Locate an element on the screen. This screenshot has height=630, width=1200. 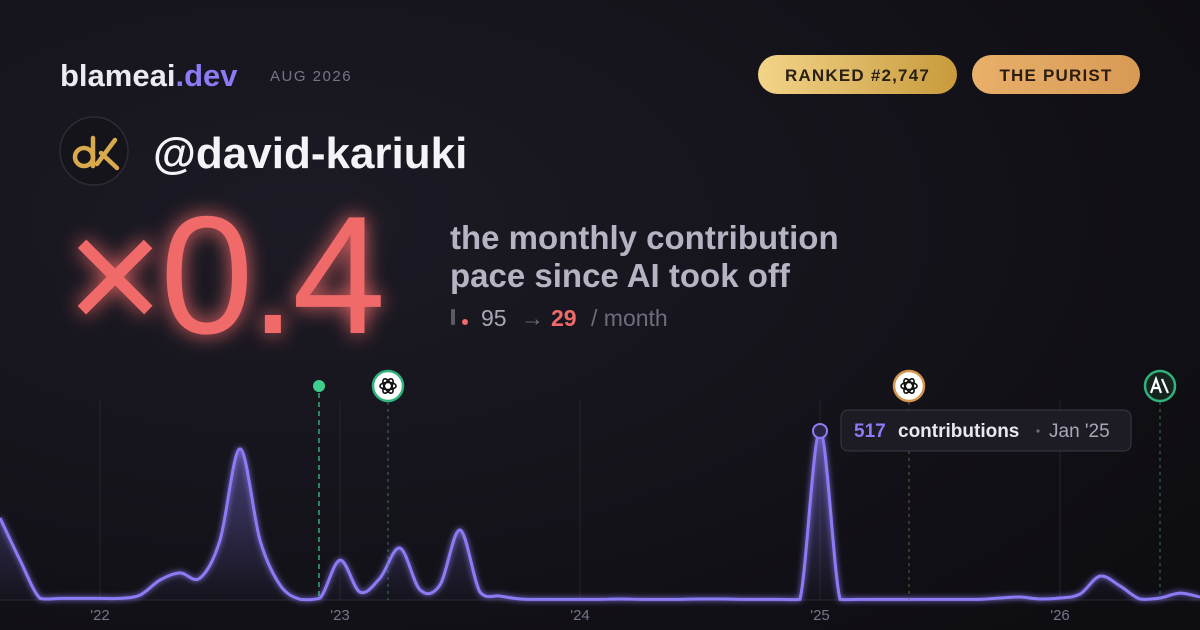
badge-label: RANKED #2,747 is located at coordinates (857, 75).